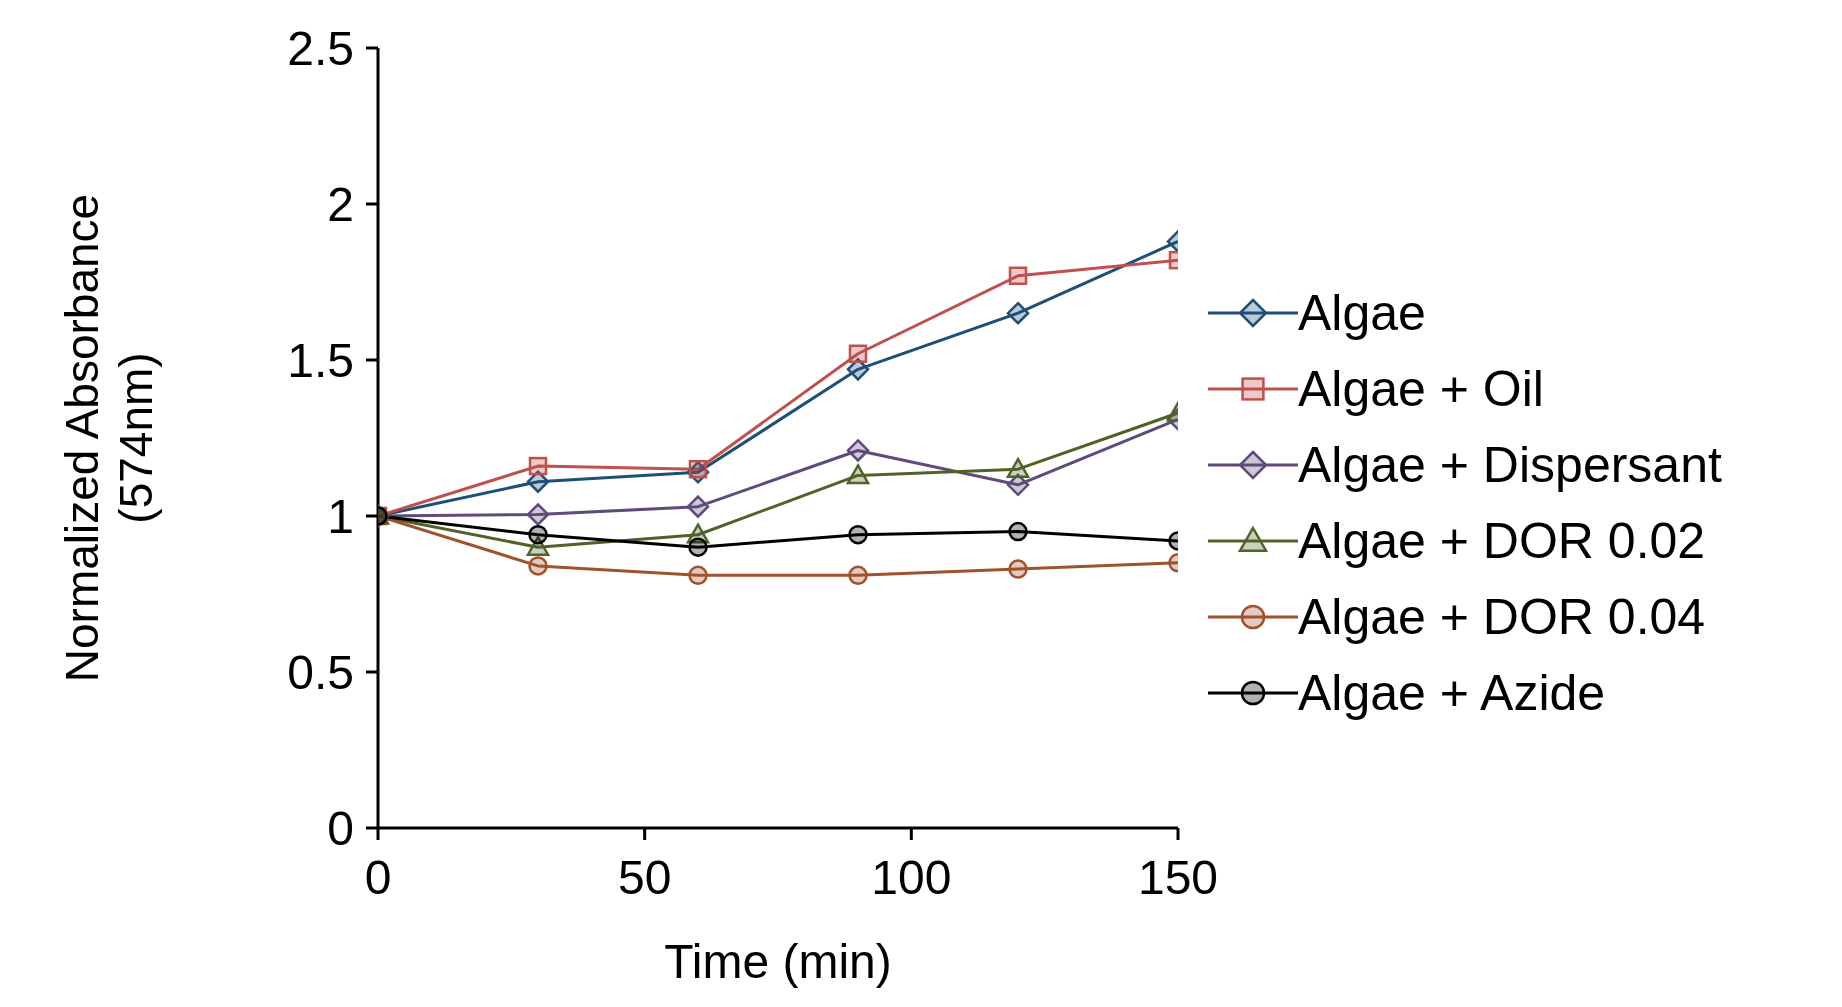 This screenshot has width=1842, height=1007. I want to click on y-tick-label: 2, so click(340, 205).